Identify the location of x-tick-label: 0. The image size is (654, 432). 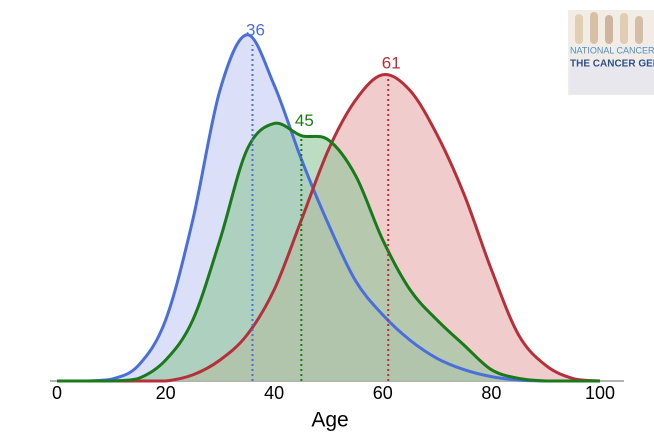
(57, 393).